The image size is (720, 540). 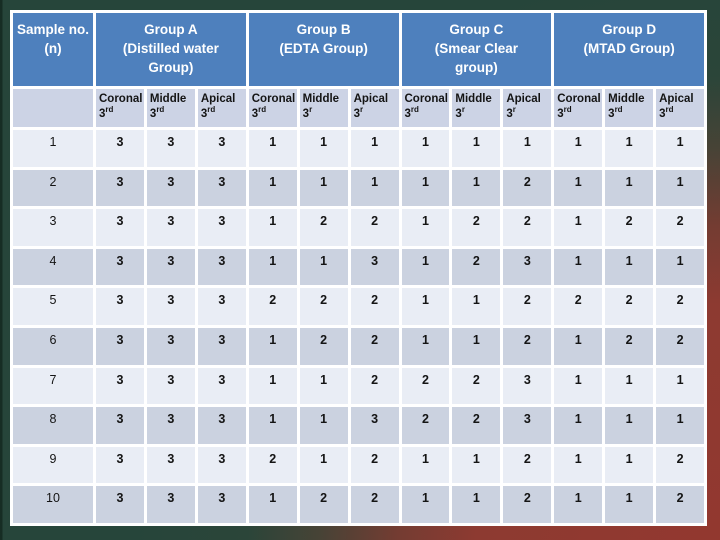 I want to click on sample-cell: 2, so click(x=53, y=188).